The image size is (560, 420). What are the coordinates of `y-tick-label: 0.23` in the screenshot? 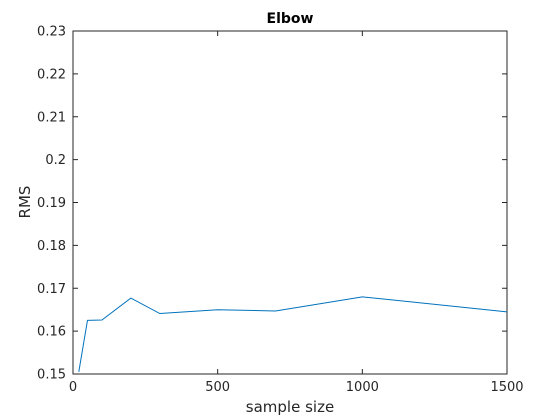 It's located at (51, 32).